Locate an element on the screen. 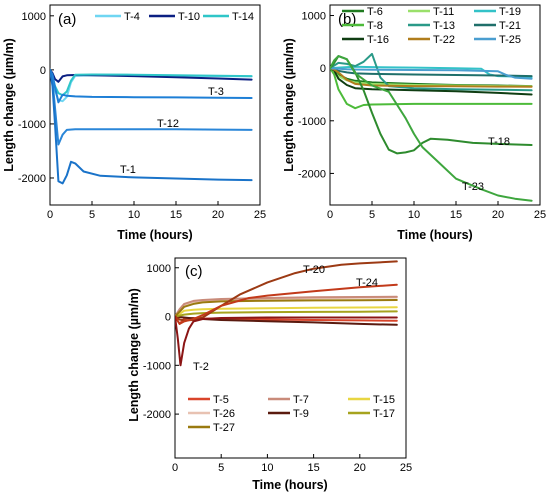  legend-label: T-22 is located at coordinates (444, 40).